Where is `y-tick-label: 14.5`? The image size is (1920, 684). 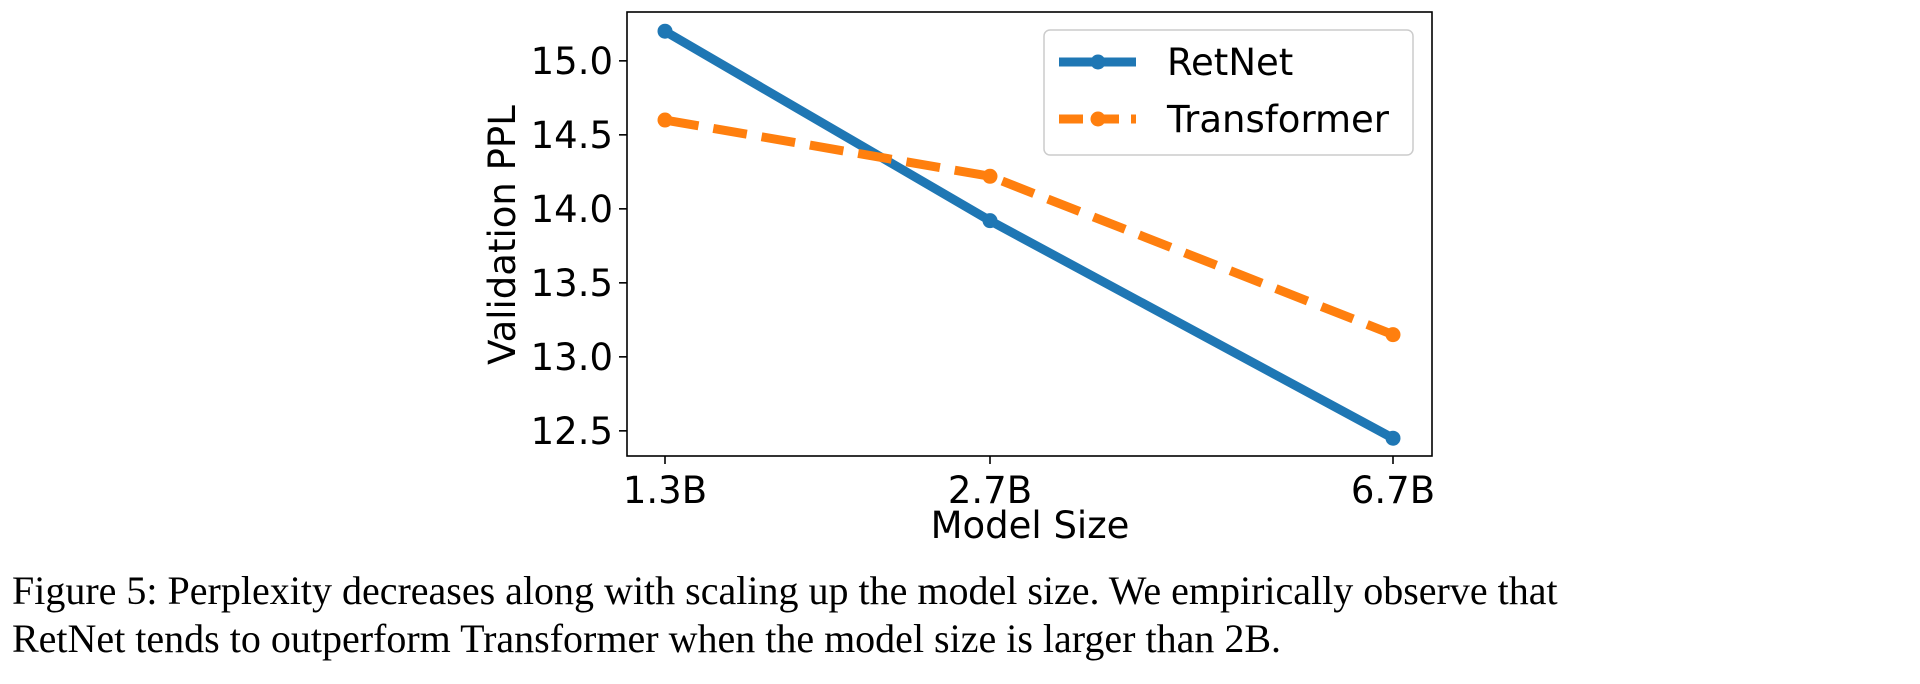 y-tick-label: 14.5 is located at coordinates (572, 135).